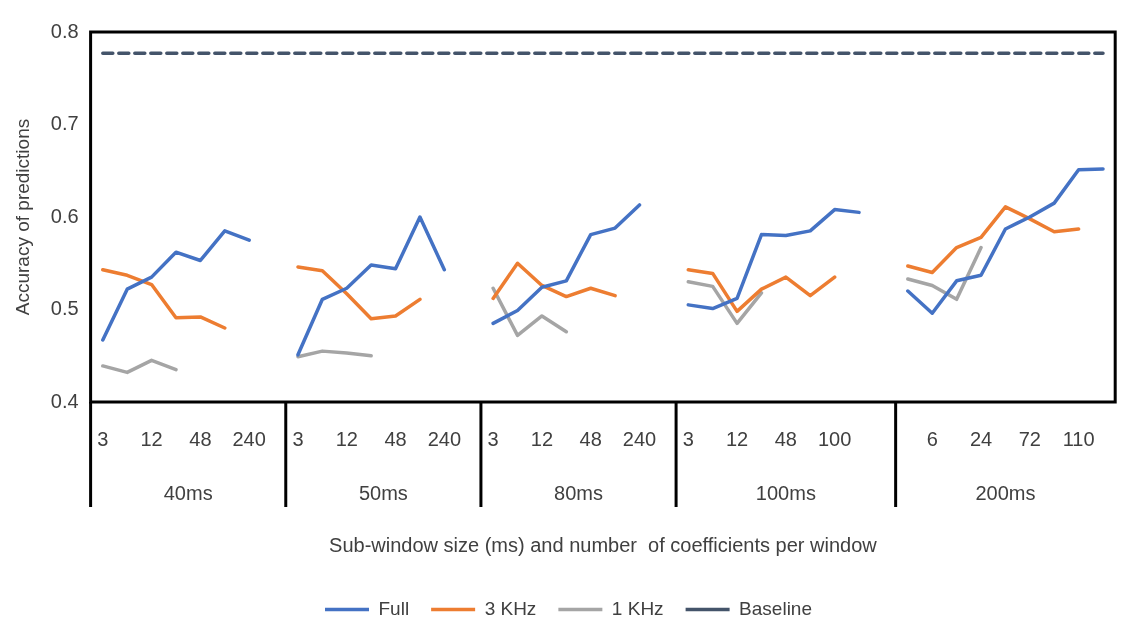  I want to click on legend-label: Baseline, so click(775, 608).